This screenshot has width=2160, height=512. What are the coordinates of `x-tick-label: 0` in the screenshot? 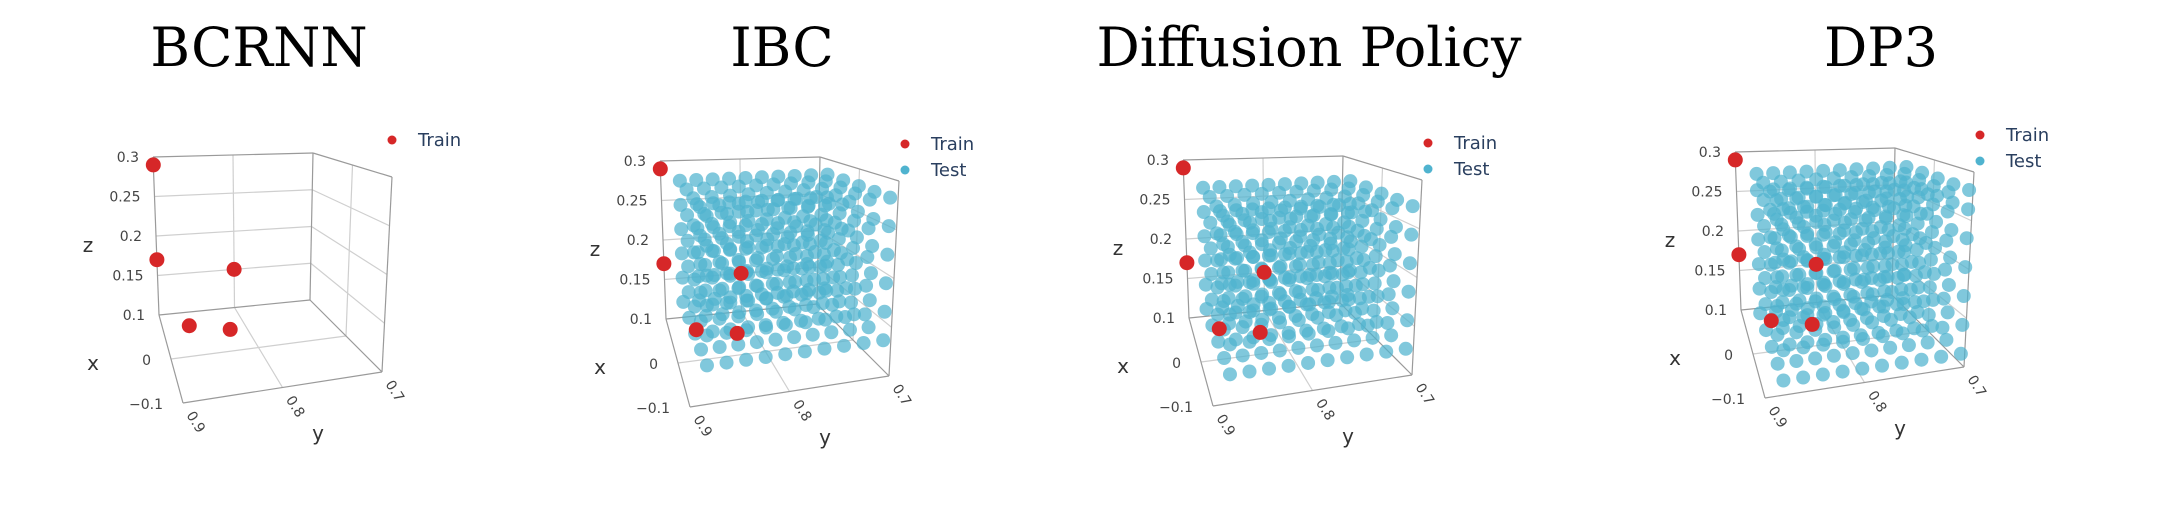 It's located at (1728, 356).